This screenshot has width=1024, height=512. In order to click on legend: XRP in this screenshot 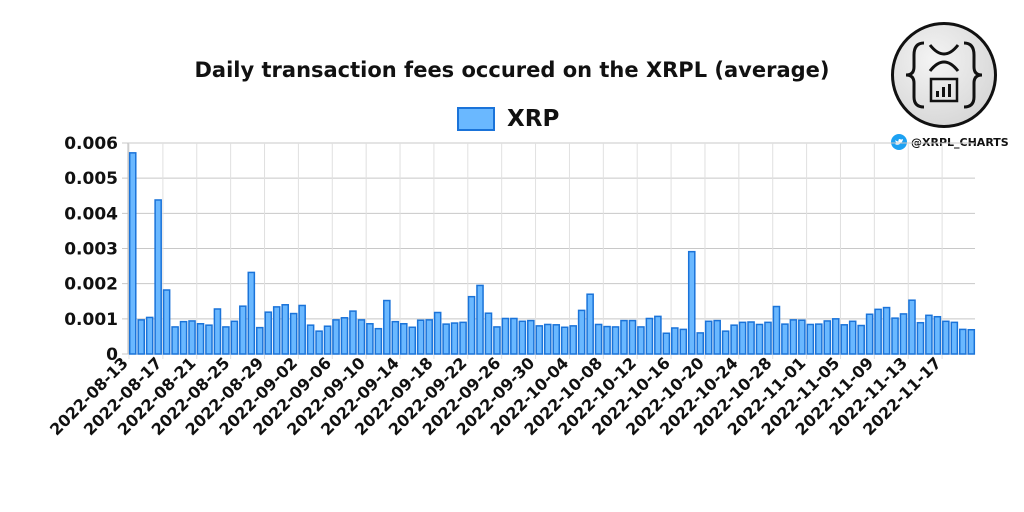, I will do `click(508, 119)`.